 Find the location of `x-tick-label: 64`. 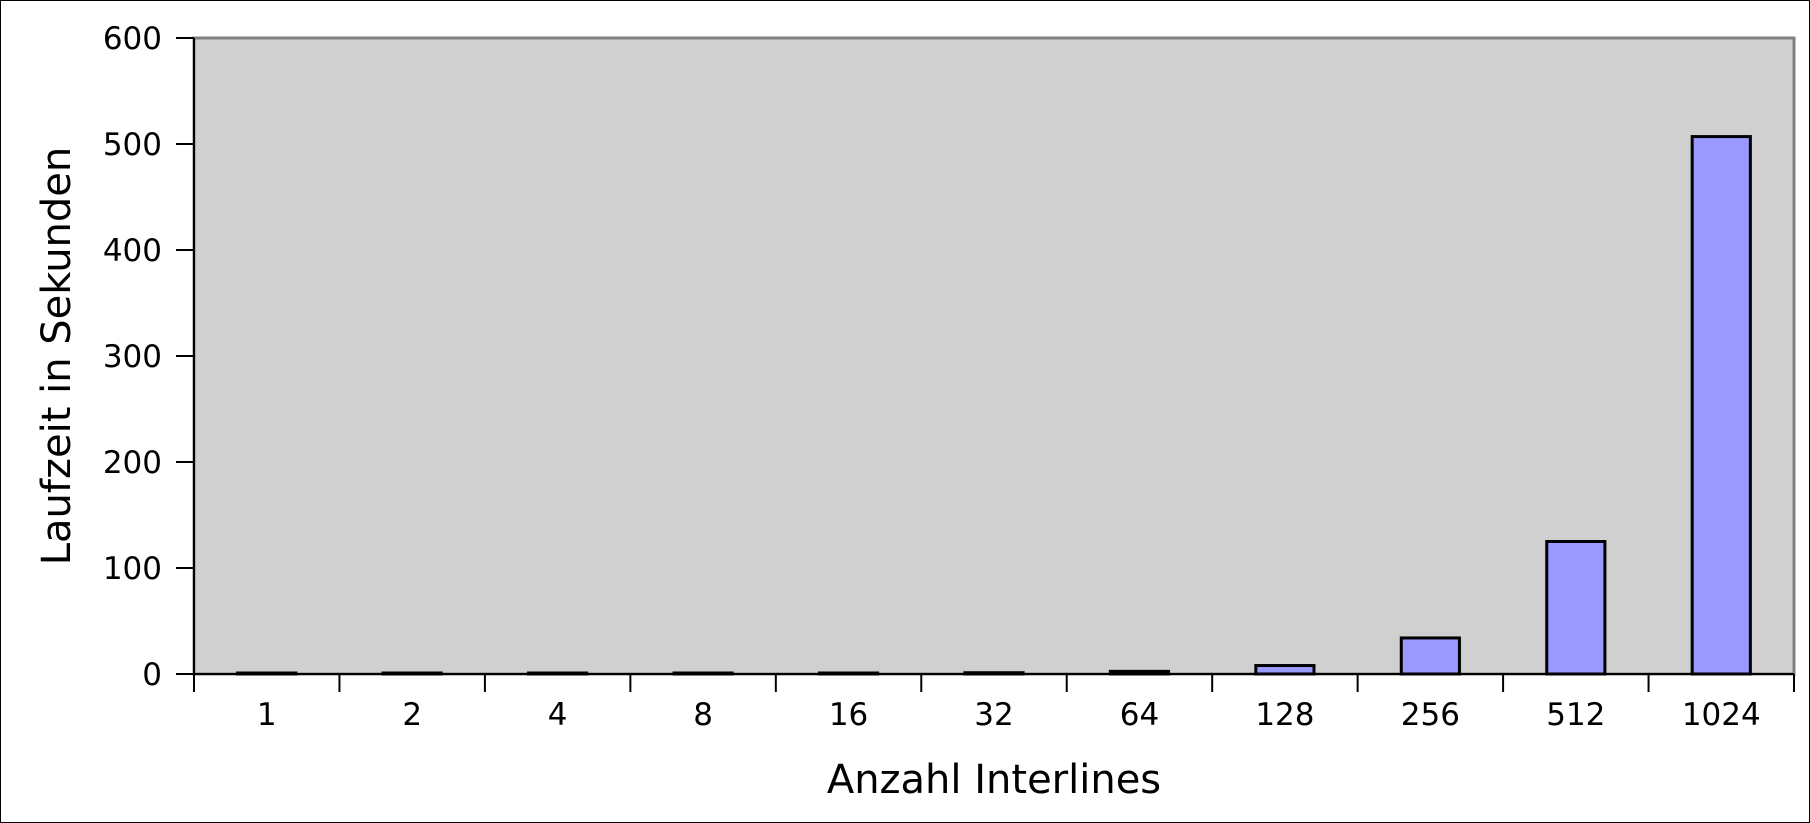

x-tick-label: 64 is located at coordinates (1139, 715).